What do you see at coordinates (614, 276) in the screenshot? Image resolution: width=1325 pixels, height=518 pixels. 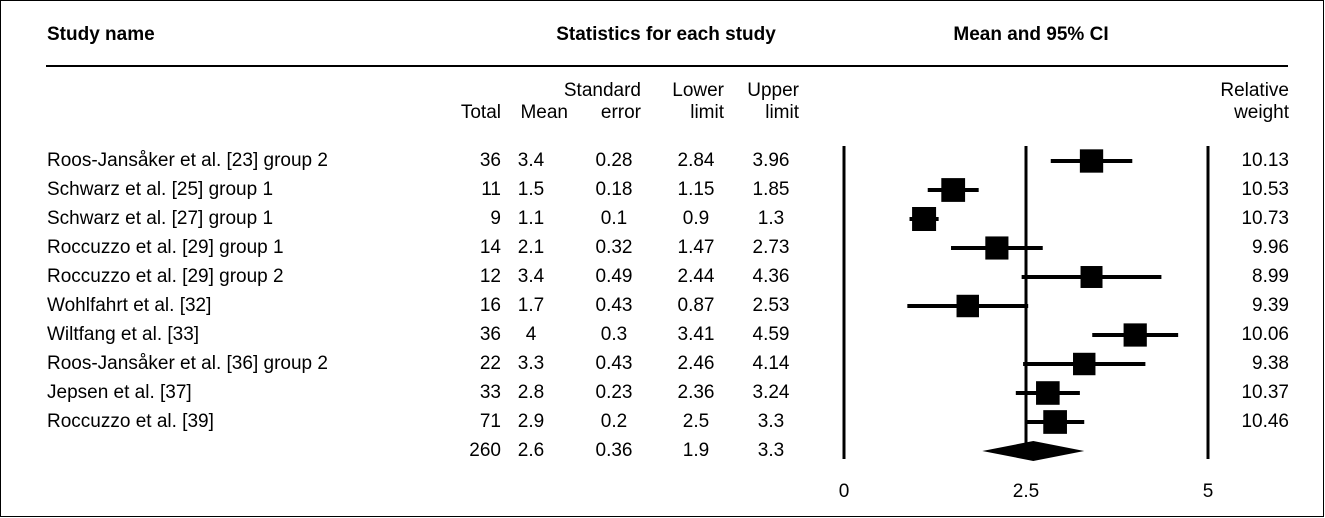 I see `cell-se: 0.49` at bounding box center [614, 276].